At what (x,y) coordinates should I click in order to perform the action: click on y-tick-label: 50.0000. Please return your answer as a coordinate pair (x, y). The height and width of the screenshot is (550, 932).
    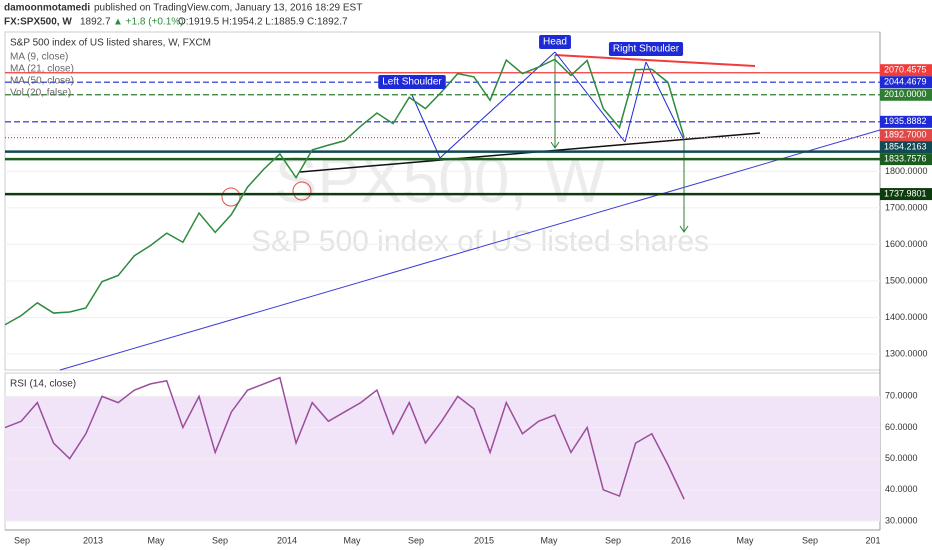
    Looking at the image, I should click on (901, 458).